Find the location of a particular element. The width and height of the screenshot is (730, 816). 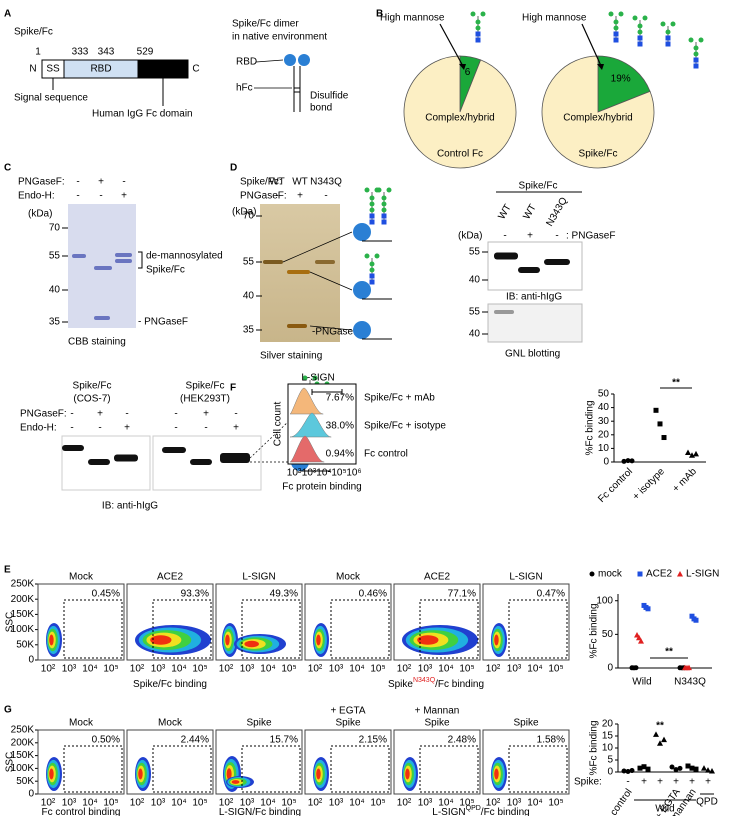

x-tick-label: + isotype is located at coordinates (649, 484).